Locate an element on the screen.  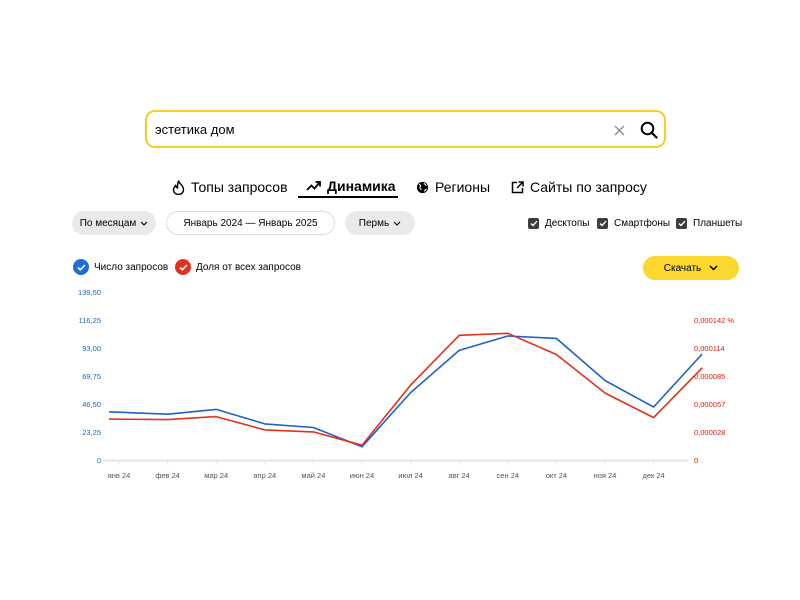
x-tick-label: фев 24 is located at coordinates (167, 475).